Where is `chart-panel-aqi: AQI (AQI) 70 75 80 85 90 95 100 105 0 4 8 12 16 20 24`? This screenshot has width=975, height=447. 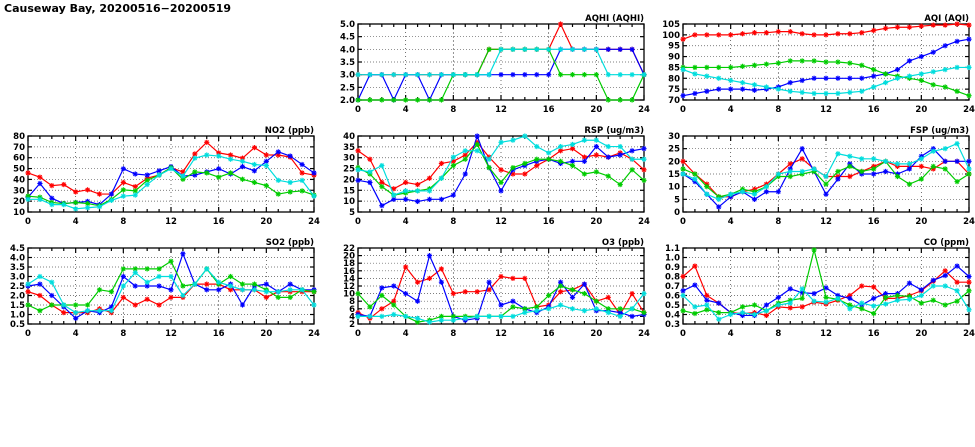 chart-panel-aqi: AQI (AQI) 70 75 80 85 90 95 100 105 0 4 8 12 16 20 24 is located at coordinates (815, 66).